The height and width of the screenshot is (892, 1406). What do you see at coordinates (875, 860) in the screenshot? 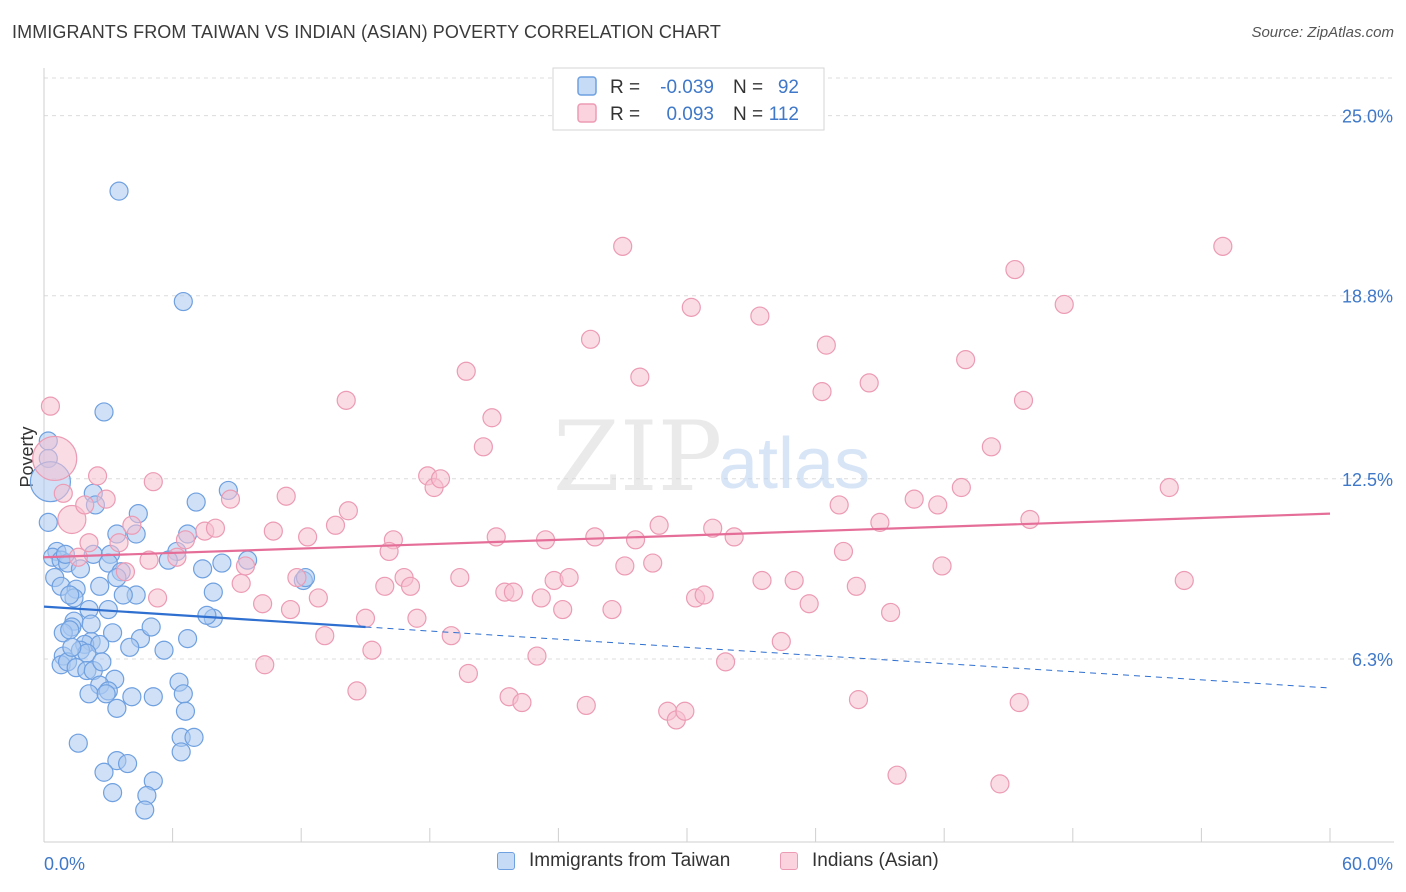
I see `legend-label-indians: Indians (Asian)` at bounding box center [875, 860].